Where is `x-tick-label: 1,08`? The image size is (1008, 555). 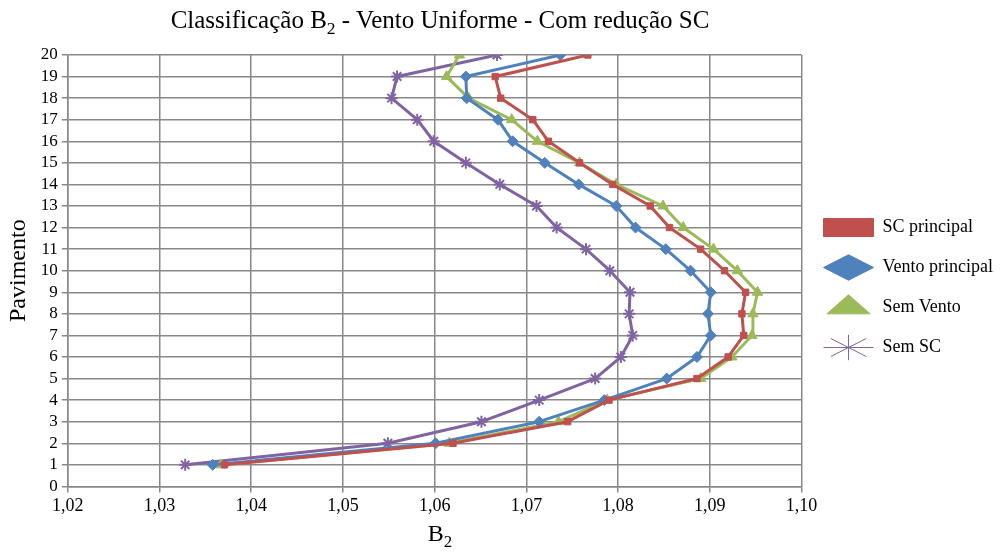
x-tick-label: 1,08 is located at coordinates (618, 504).